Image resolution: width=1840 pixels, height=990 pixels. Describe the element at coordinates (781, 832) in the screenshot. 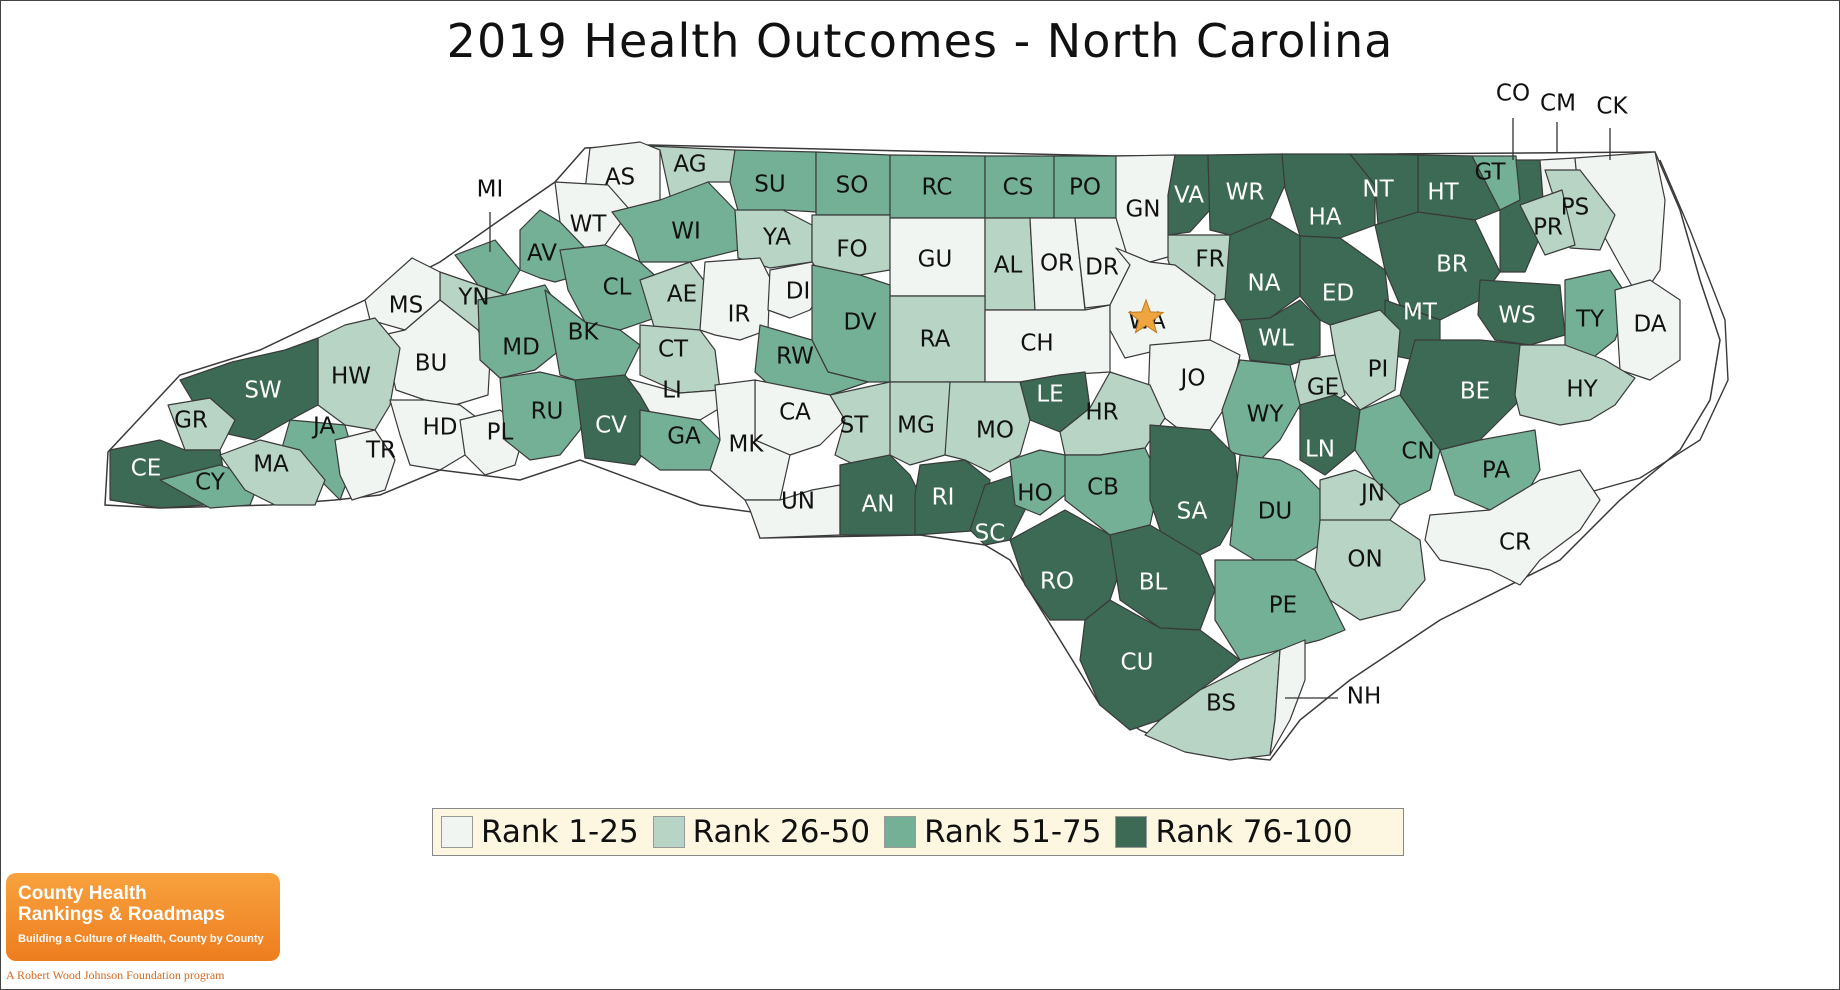

I see `legend-label-tier2: Rank 26-50` at that location.